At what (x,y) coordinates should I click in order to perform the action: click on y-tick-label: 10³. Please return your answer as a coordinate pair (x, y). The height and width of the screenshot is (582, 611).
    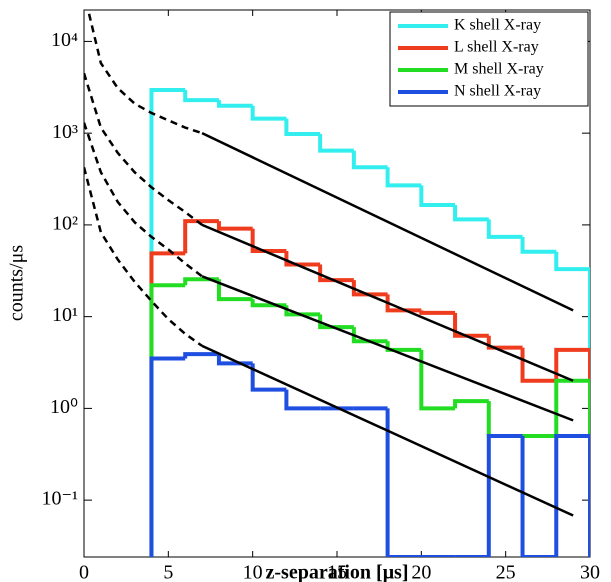
    Looking at the image, I should click on (65, 132).